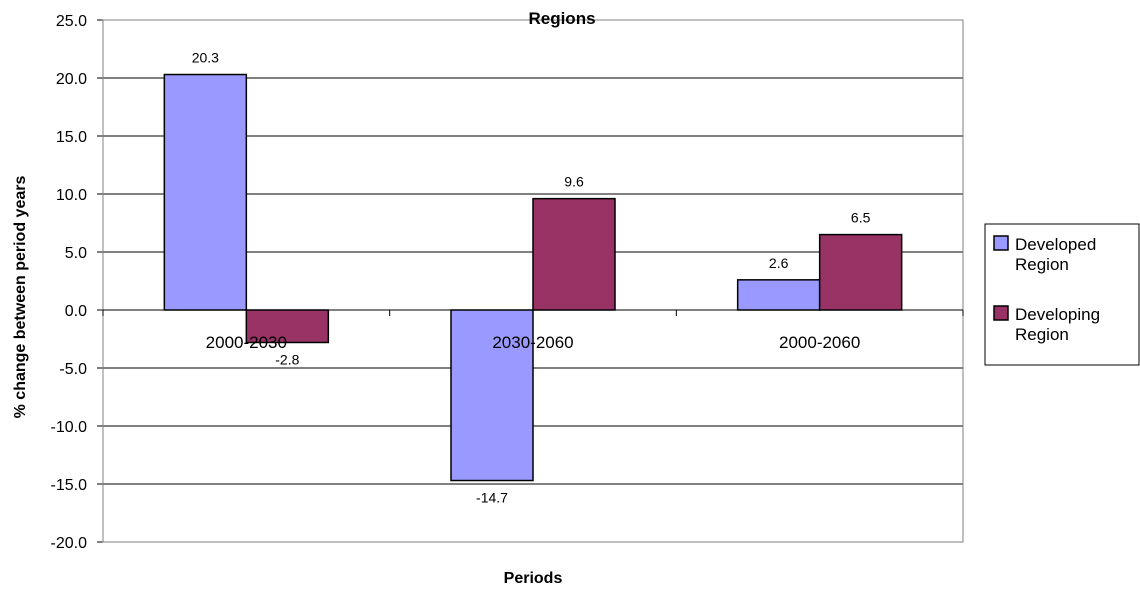  I want to click on y-tick-label: 0.0, so click(76, 311).